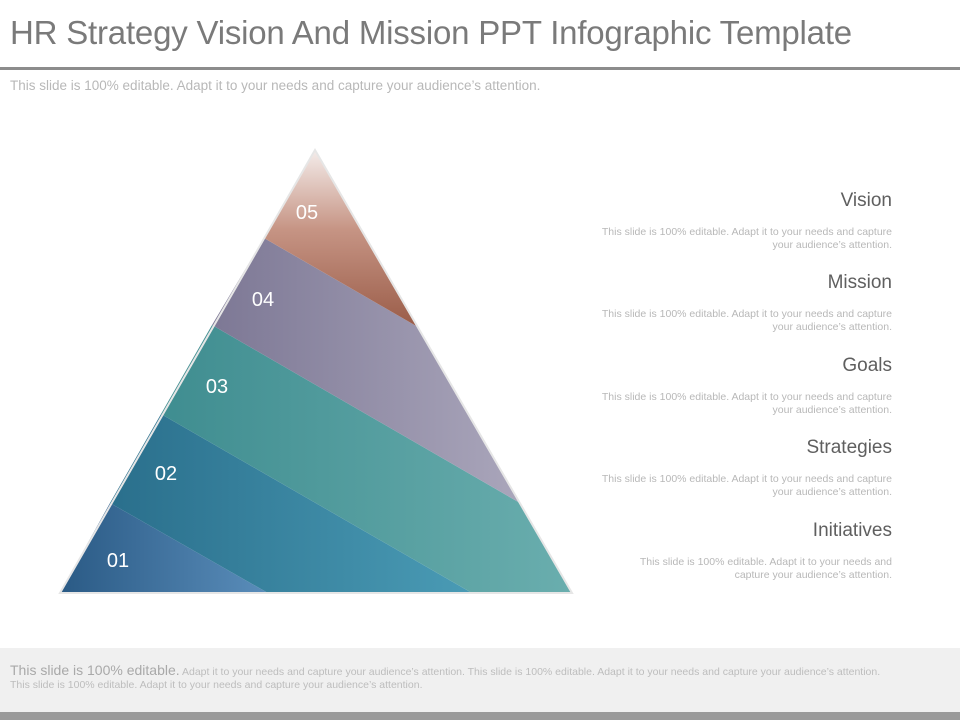 Image resolution: width=960 pixels, height=720 pixels. What do you see at coordinates (307, 213) in the screenshot?
I see `layer-number-05: 05` at bounding box center [307, 213].